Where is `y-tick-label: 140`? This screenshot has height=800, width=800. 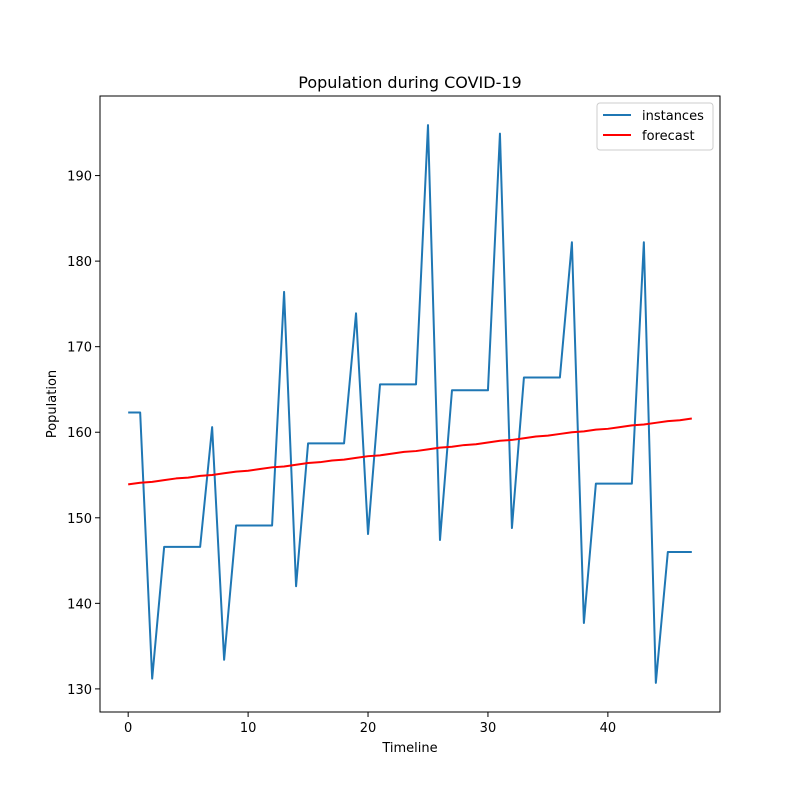
y-tick-label: 140 is located at coordinates (79, 604).